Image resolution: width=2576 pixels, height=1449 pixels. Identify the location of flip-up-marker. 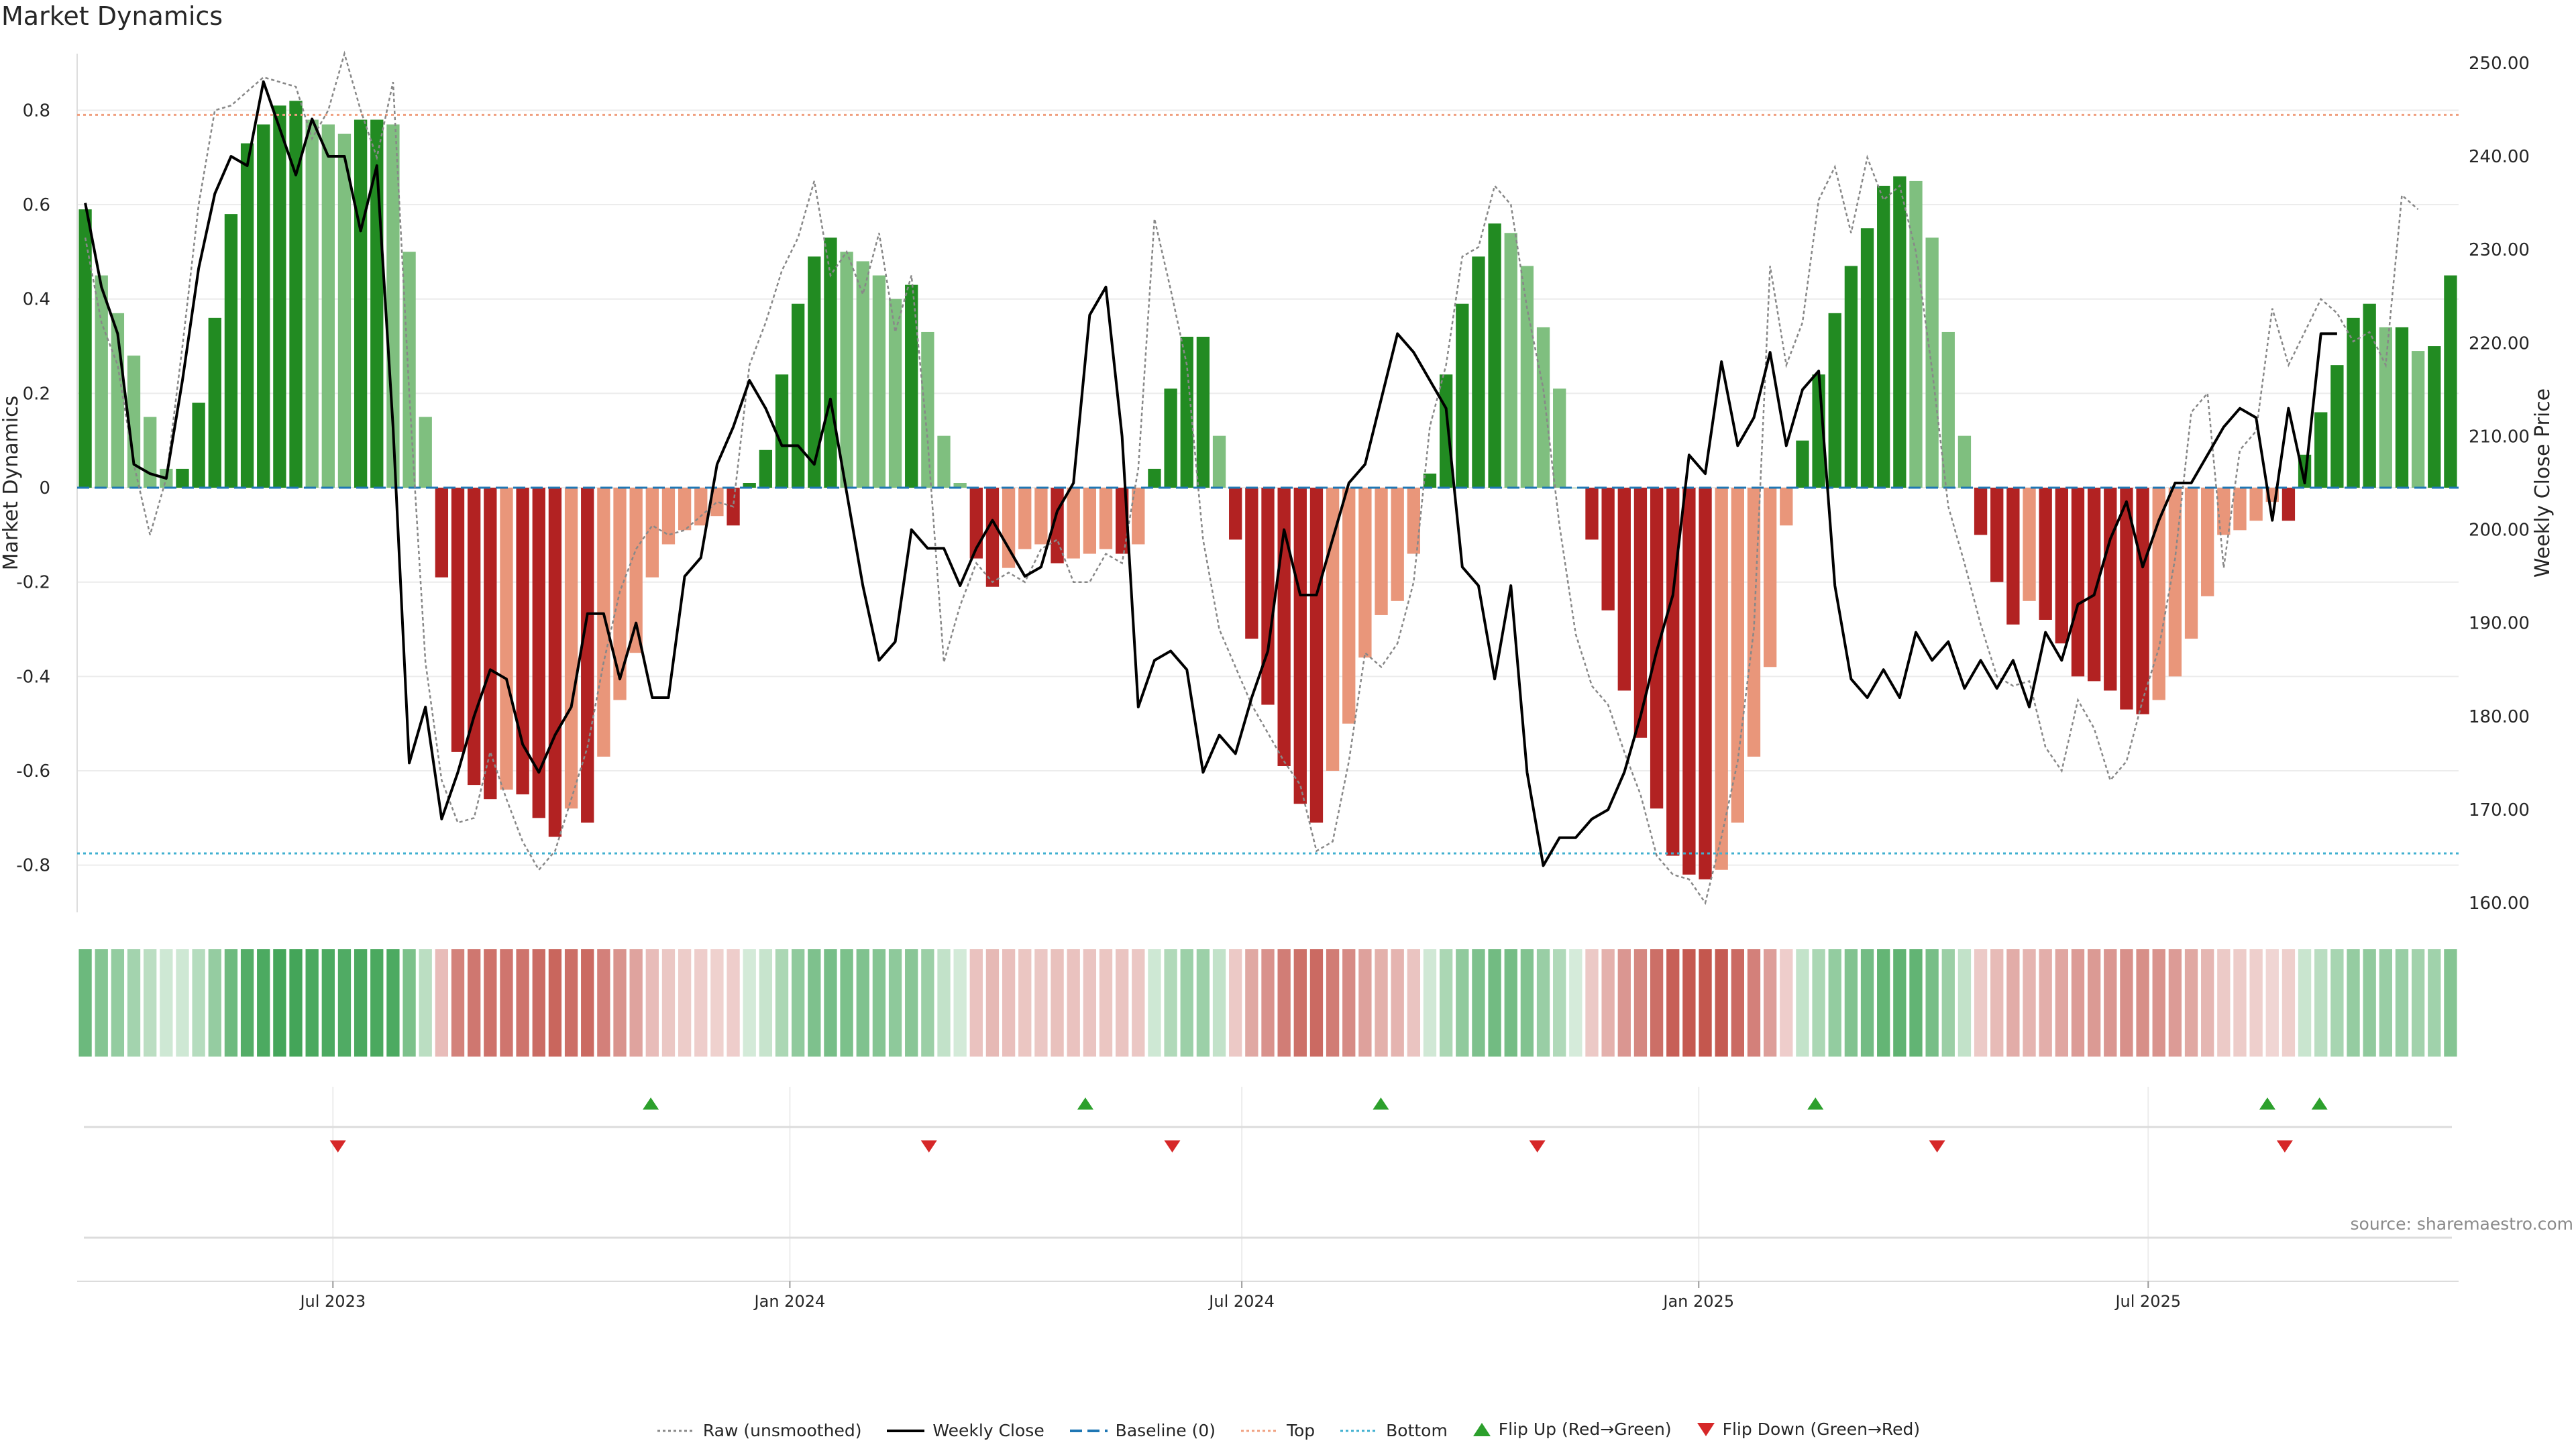
(1085, 1103).